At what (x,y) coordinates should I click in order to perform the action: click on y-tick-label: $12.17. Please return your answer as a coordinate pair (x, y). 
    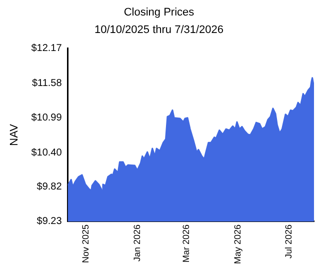
    Looking at the image, I should click on (46, 48).